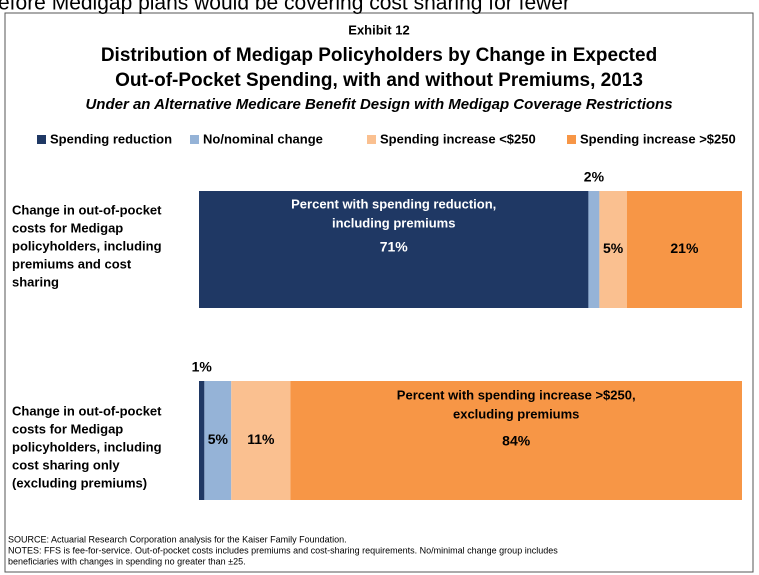 This screenshot has height=575, width=759. What do you see at coordinates (66, 464) in the screenshot?
I see `category-label: cost sharing only` at bounding box center [66, 464].